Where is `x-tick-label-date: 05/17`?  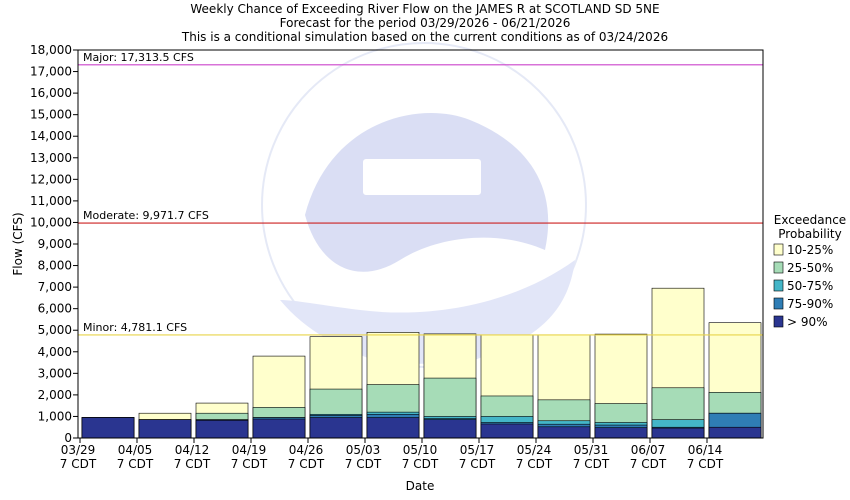 x-tick-label-date: 05/17 is located at coordinates (477, 450).